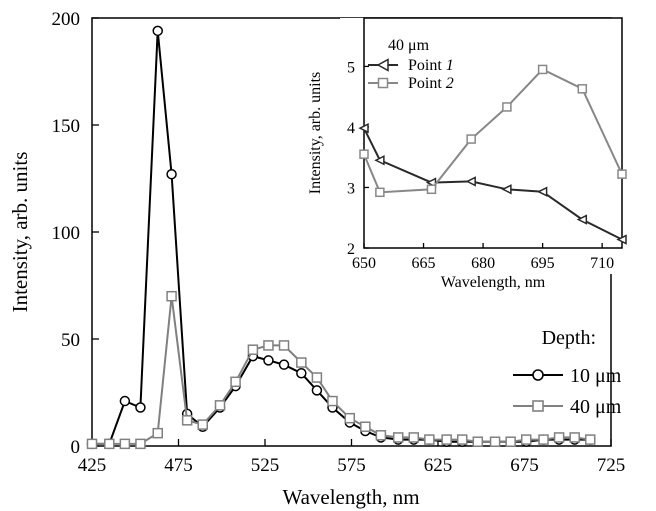 This screenshot has width=656, height=511. Describe the element at coordinates (524, 465) in the screenshot. I see `main-x-tick-label-5: 675` at that location.